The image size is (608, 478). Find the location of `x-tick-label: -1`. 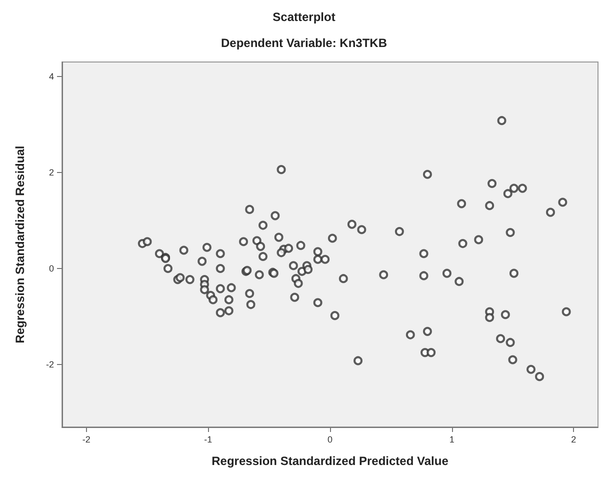

x-tick-label: -1 is located at coordinates (208, 439).